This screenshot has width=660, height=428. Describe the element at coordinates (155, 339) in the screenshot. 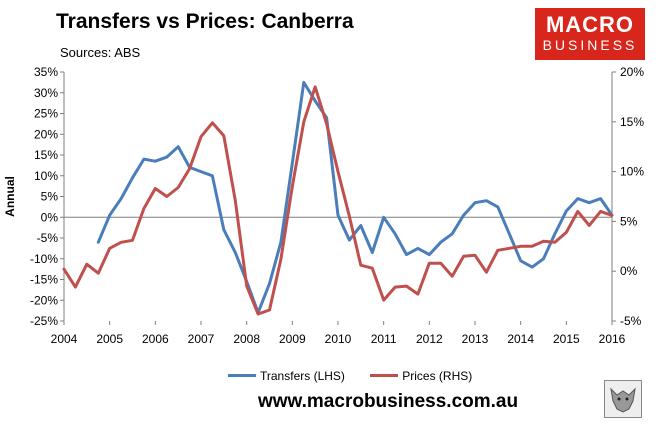

I see `x-tick-label: 2006` at that location.